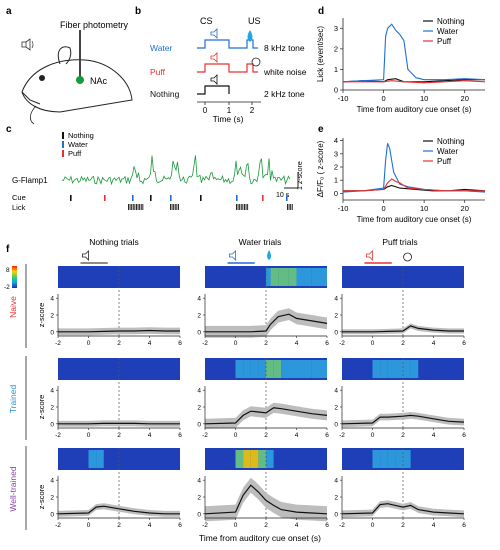 This screenshot has height=550, width=500. Describe the element at coordinates (8, 270) in the screenshot. I see `colorbar-max: 8` at that location.